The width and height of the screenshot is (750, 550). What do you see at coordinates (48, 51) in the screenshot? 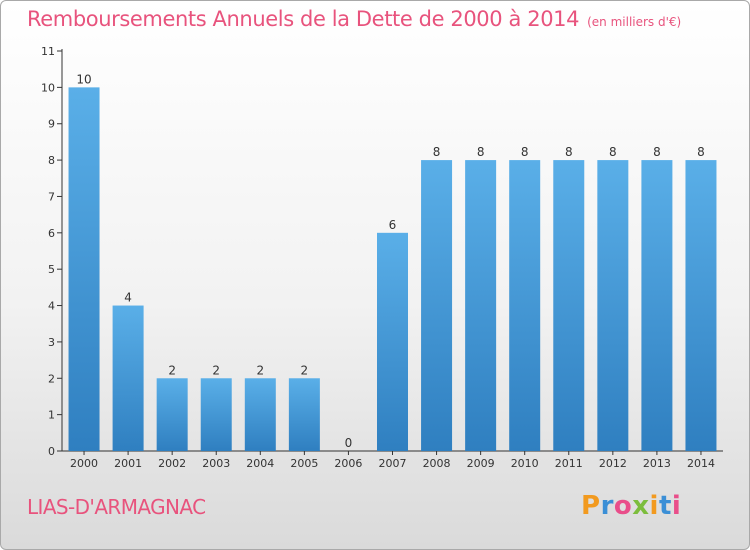
I see `y-tick-label: 11` at bounding box center [48, 51].